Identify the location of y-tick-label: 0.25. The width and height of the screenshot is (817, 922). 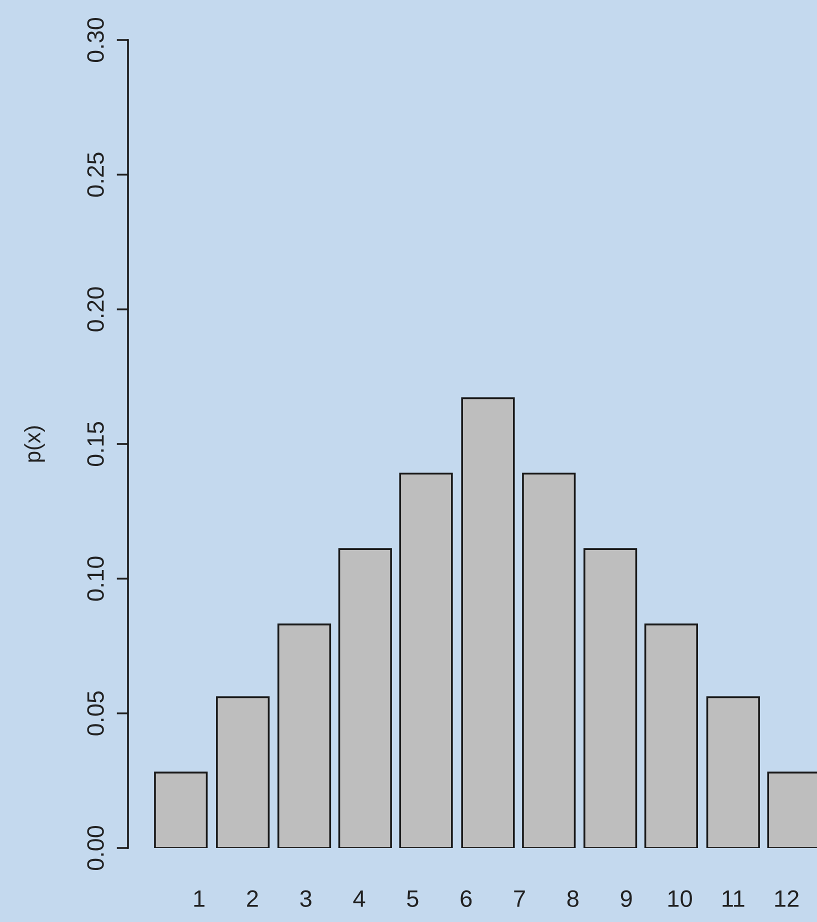
(95, 174).